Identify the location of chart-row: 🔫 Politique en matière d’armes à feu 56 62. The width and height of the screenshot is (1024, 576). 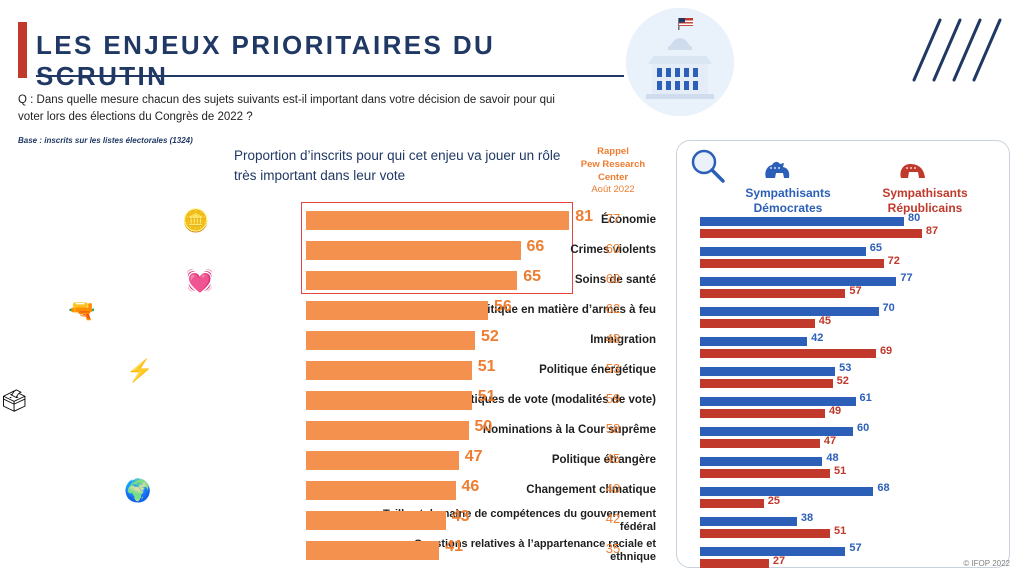
(330, 311).